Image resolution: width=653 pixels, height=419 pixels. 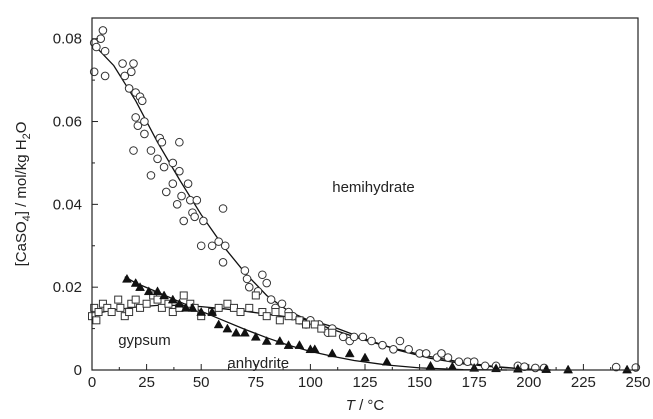 I want to click on y-tick-label: 0.08, so click(x=67, y=39).